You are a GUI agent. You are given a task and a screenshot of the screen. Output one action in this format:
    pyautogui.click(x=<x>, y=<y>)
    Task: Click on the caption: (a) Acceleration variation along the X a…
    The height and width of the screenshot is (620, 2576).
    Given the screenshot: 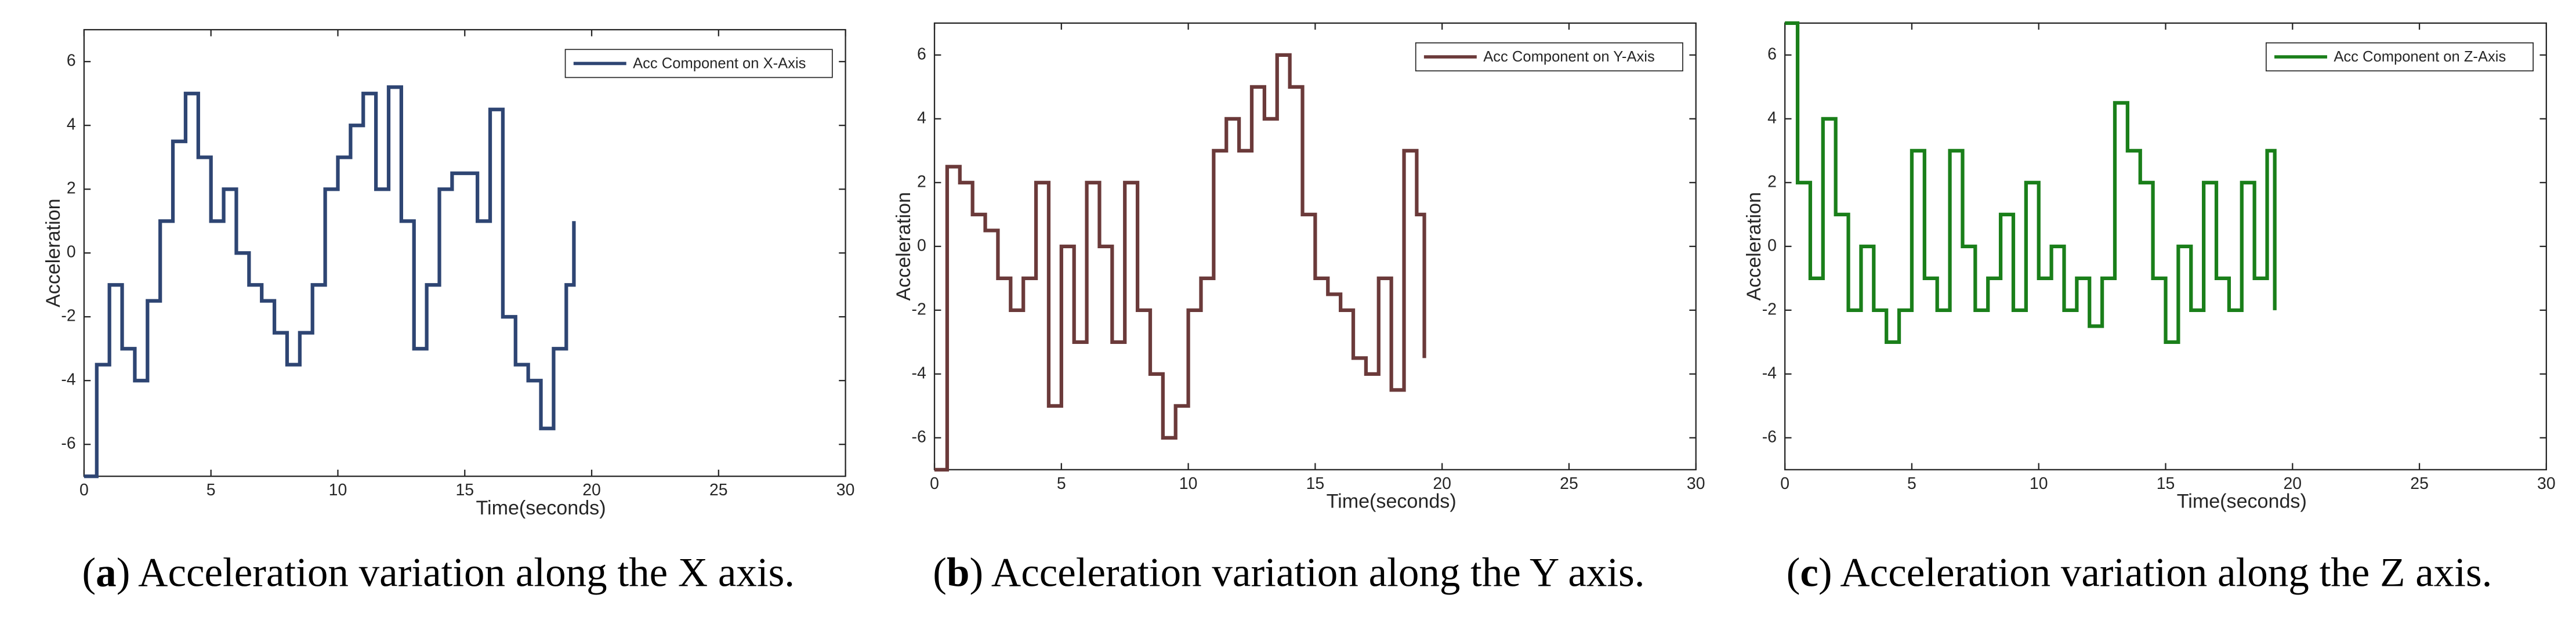 What is the action you would take?
    pyautogui.click(x=439, y=573)
    